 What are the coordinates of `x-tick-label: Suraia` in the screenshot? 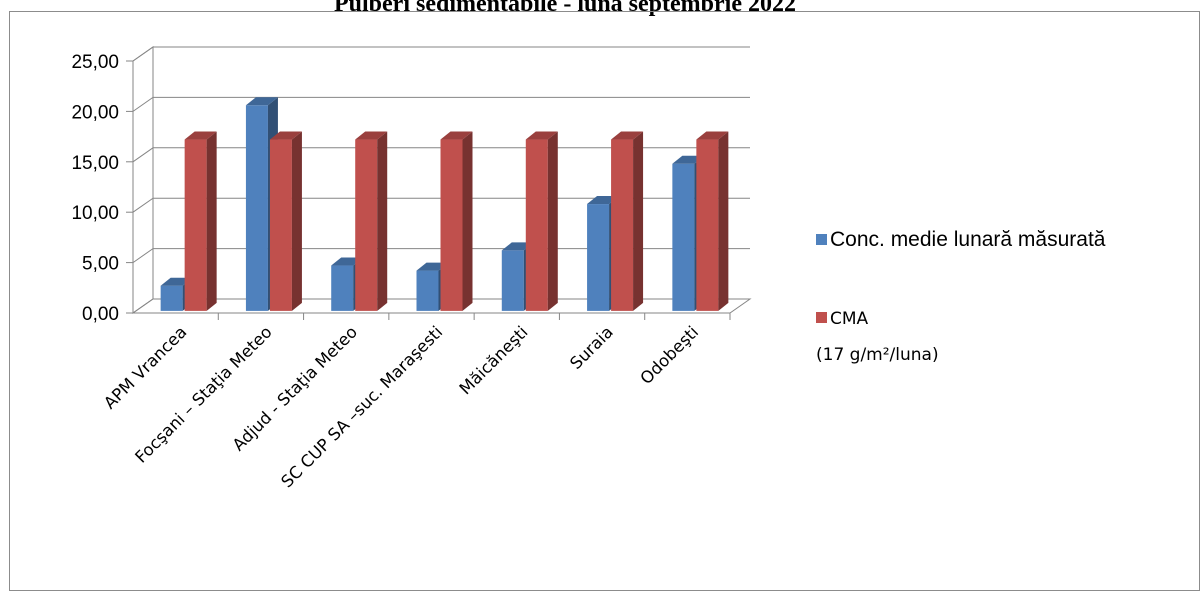 It's located at (591, 347).